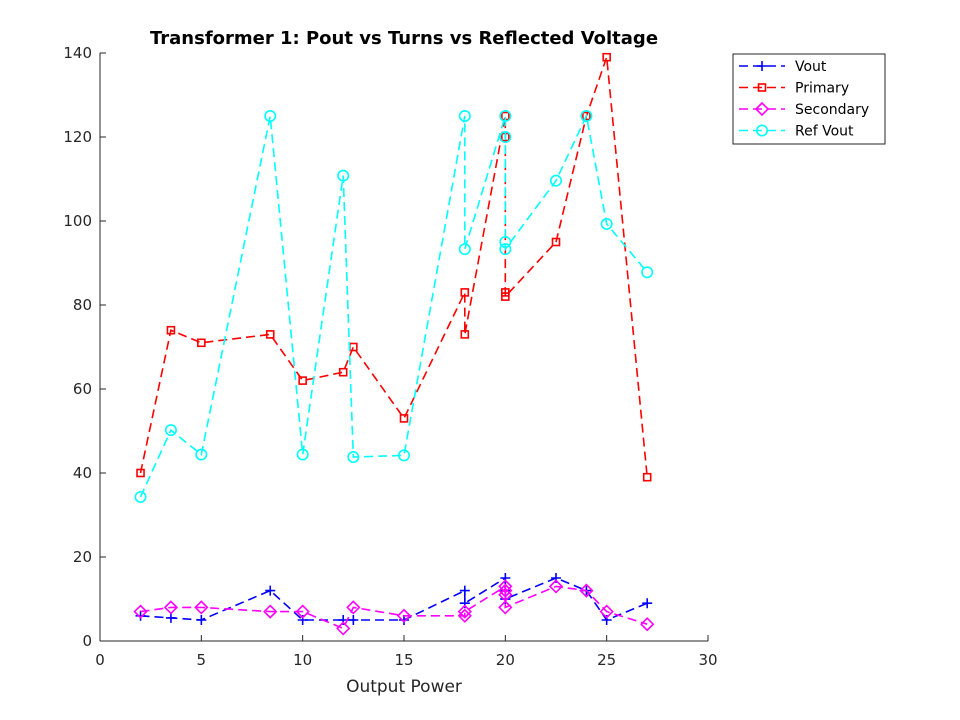 The image size is (960, 720). I want to click on x-tick-label: 30, so click(707, 660).